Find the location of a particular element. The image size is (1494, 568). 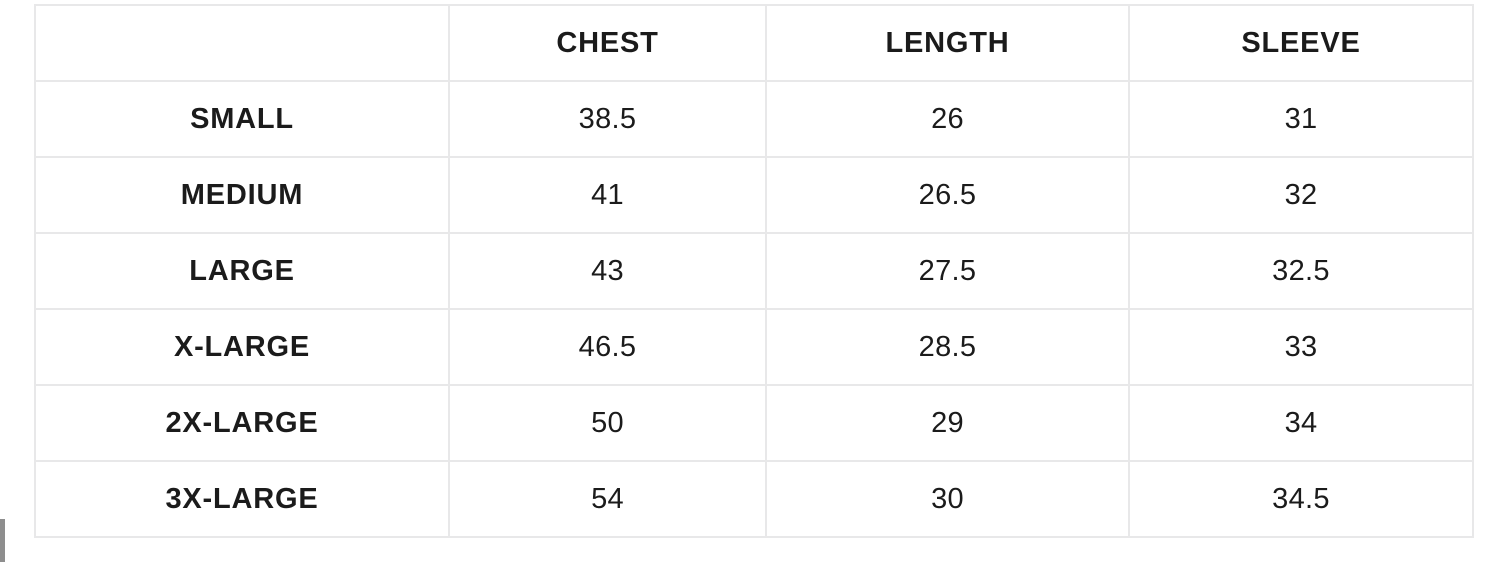

size-label-cell: 2X-LARGE is located at coordinates (242, 423).